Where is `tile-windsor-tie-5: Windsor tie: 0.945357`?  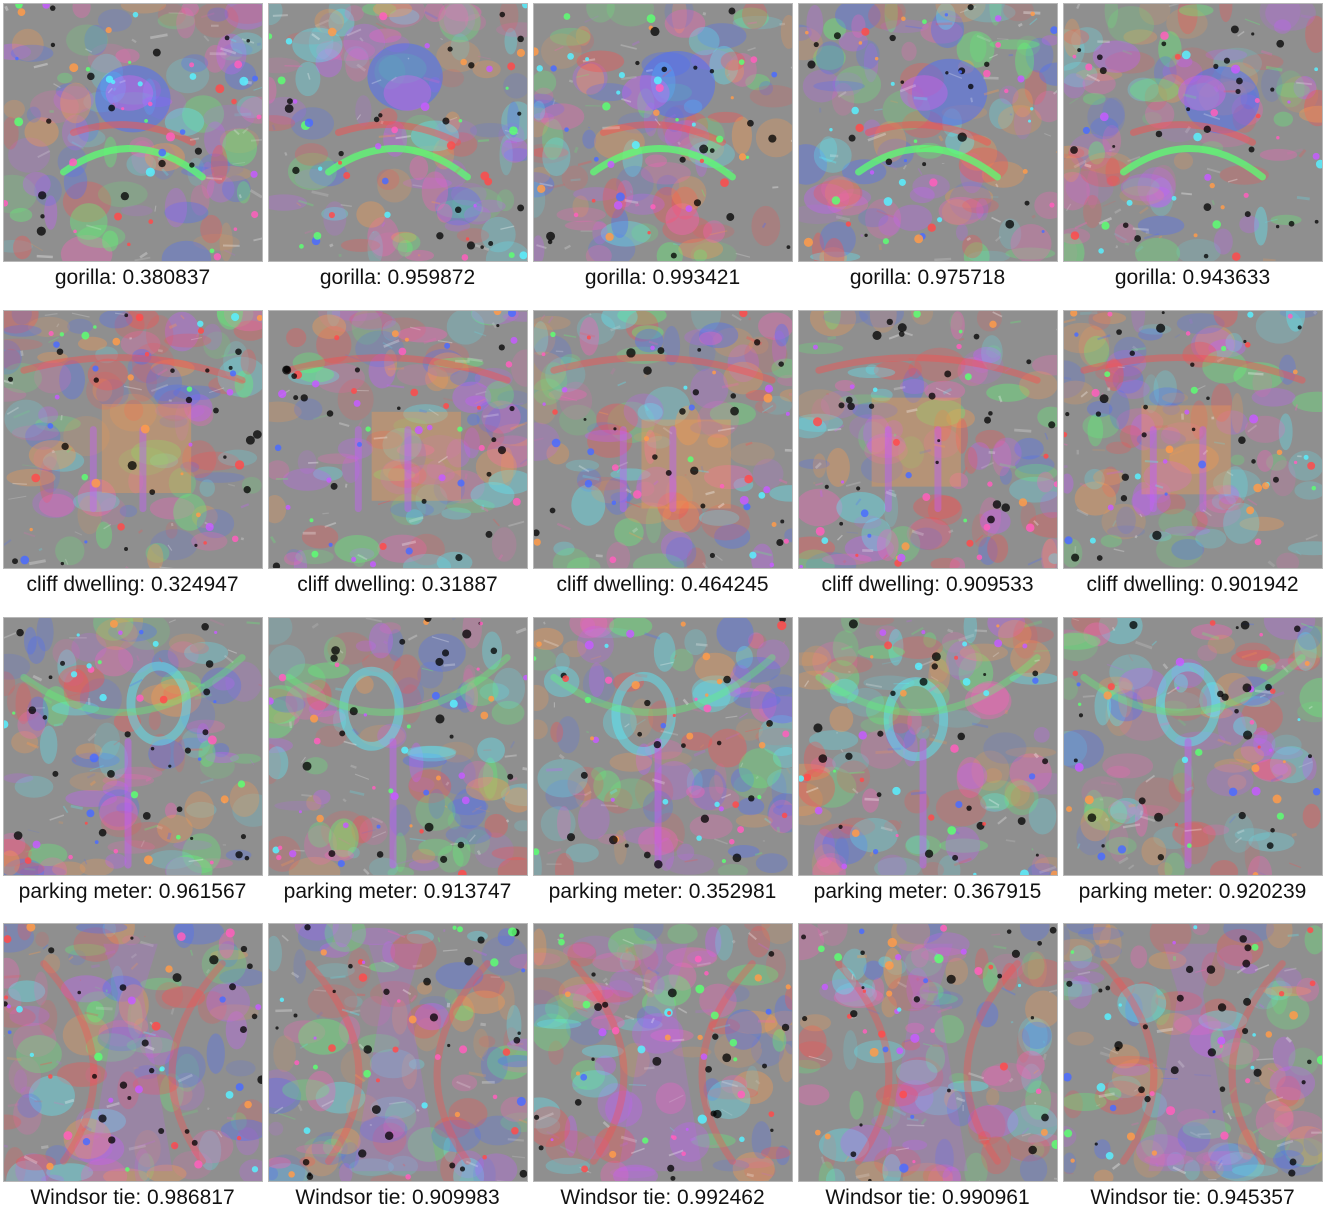
tile-windsor-tie-5: Windsor tie: 0.945357 is located at coordinates (1192, 1071).